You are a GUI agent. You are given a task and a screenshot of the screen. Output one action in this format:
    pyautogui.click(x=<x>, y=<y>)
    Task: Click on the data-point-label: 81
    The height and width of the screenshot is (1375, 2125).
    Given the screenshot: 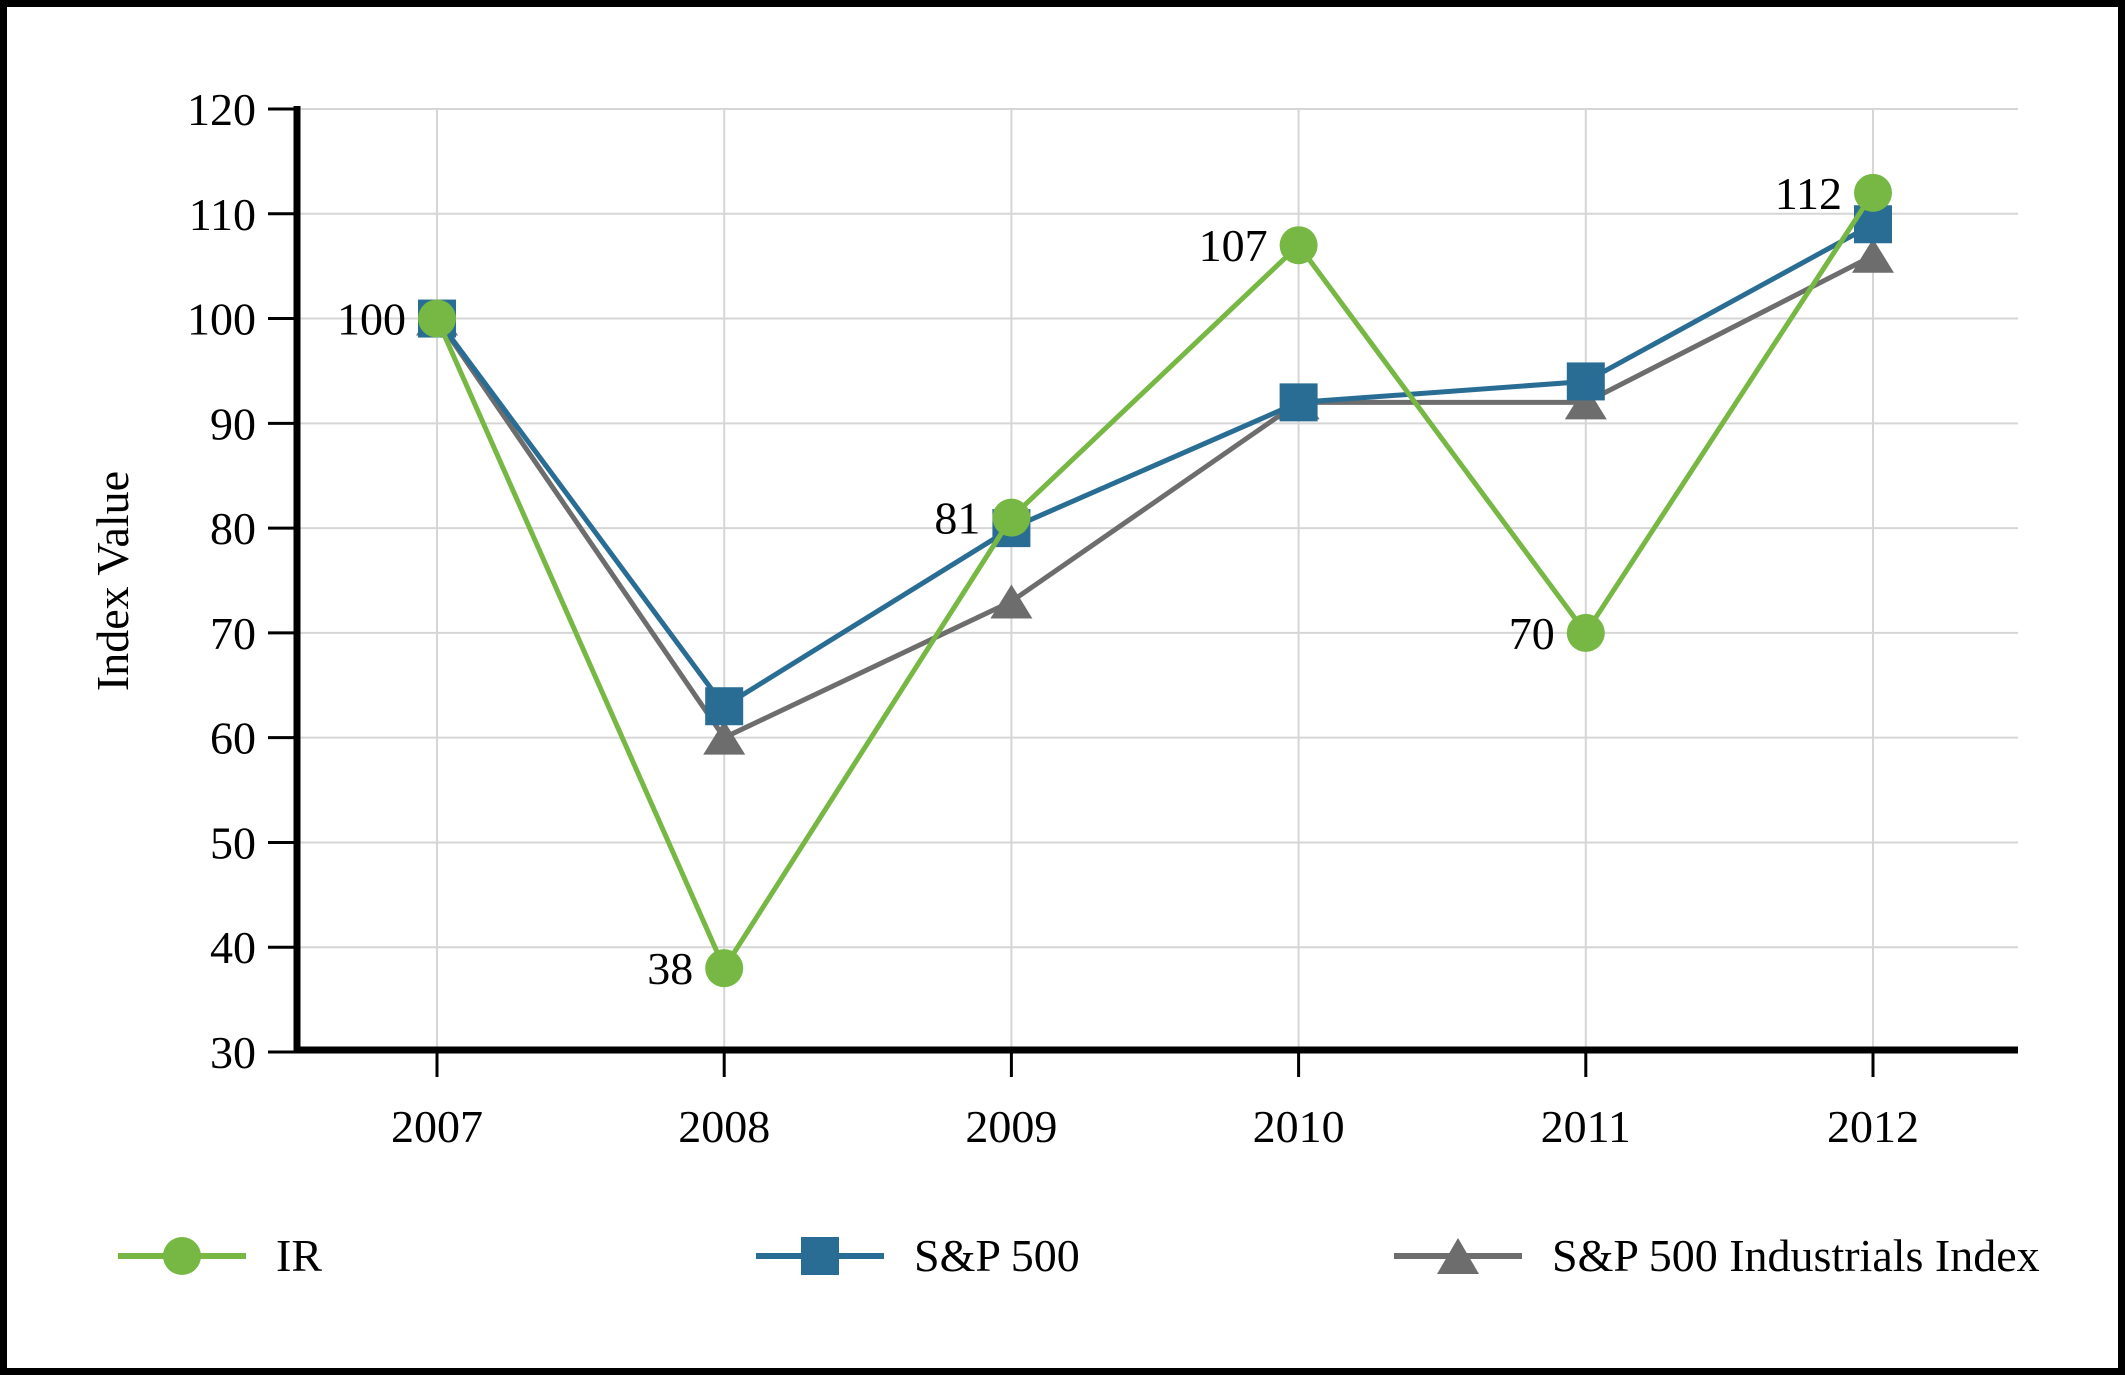 What is the action you would take?
    pyautogui.click(x=957, y=518)
    